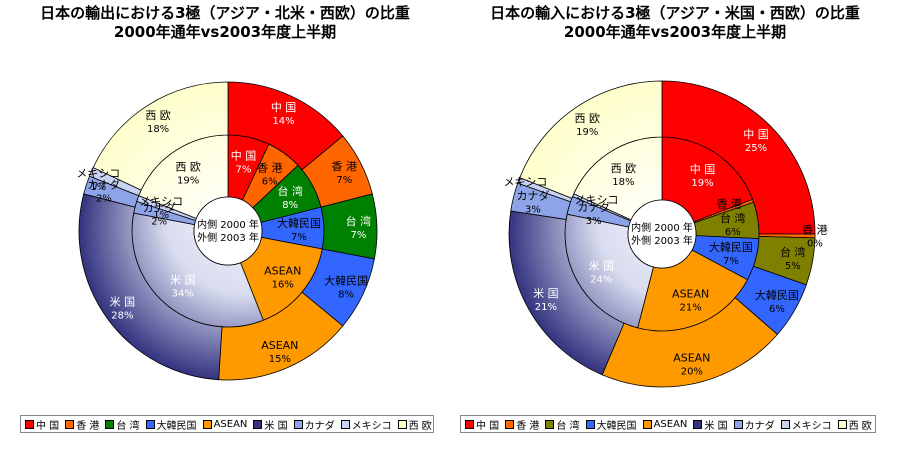  I want to click on inner-label-hongkong: 香 港, so click(729, 204).